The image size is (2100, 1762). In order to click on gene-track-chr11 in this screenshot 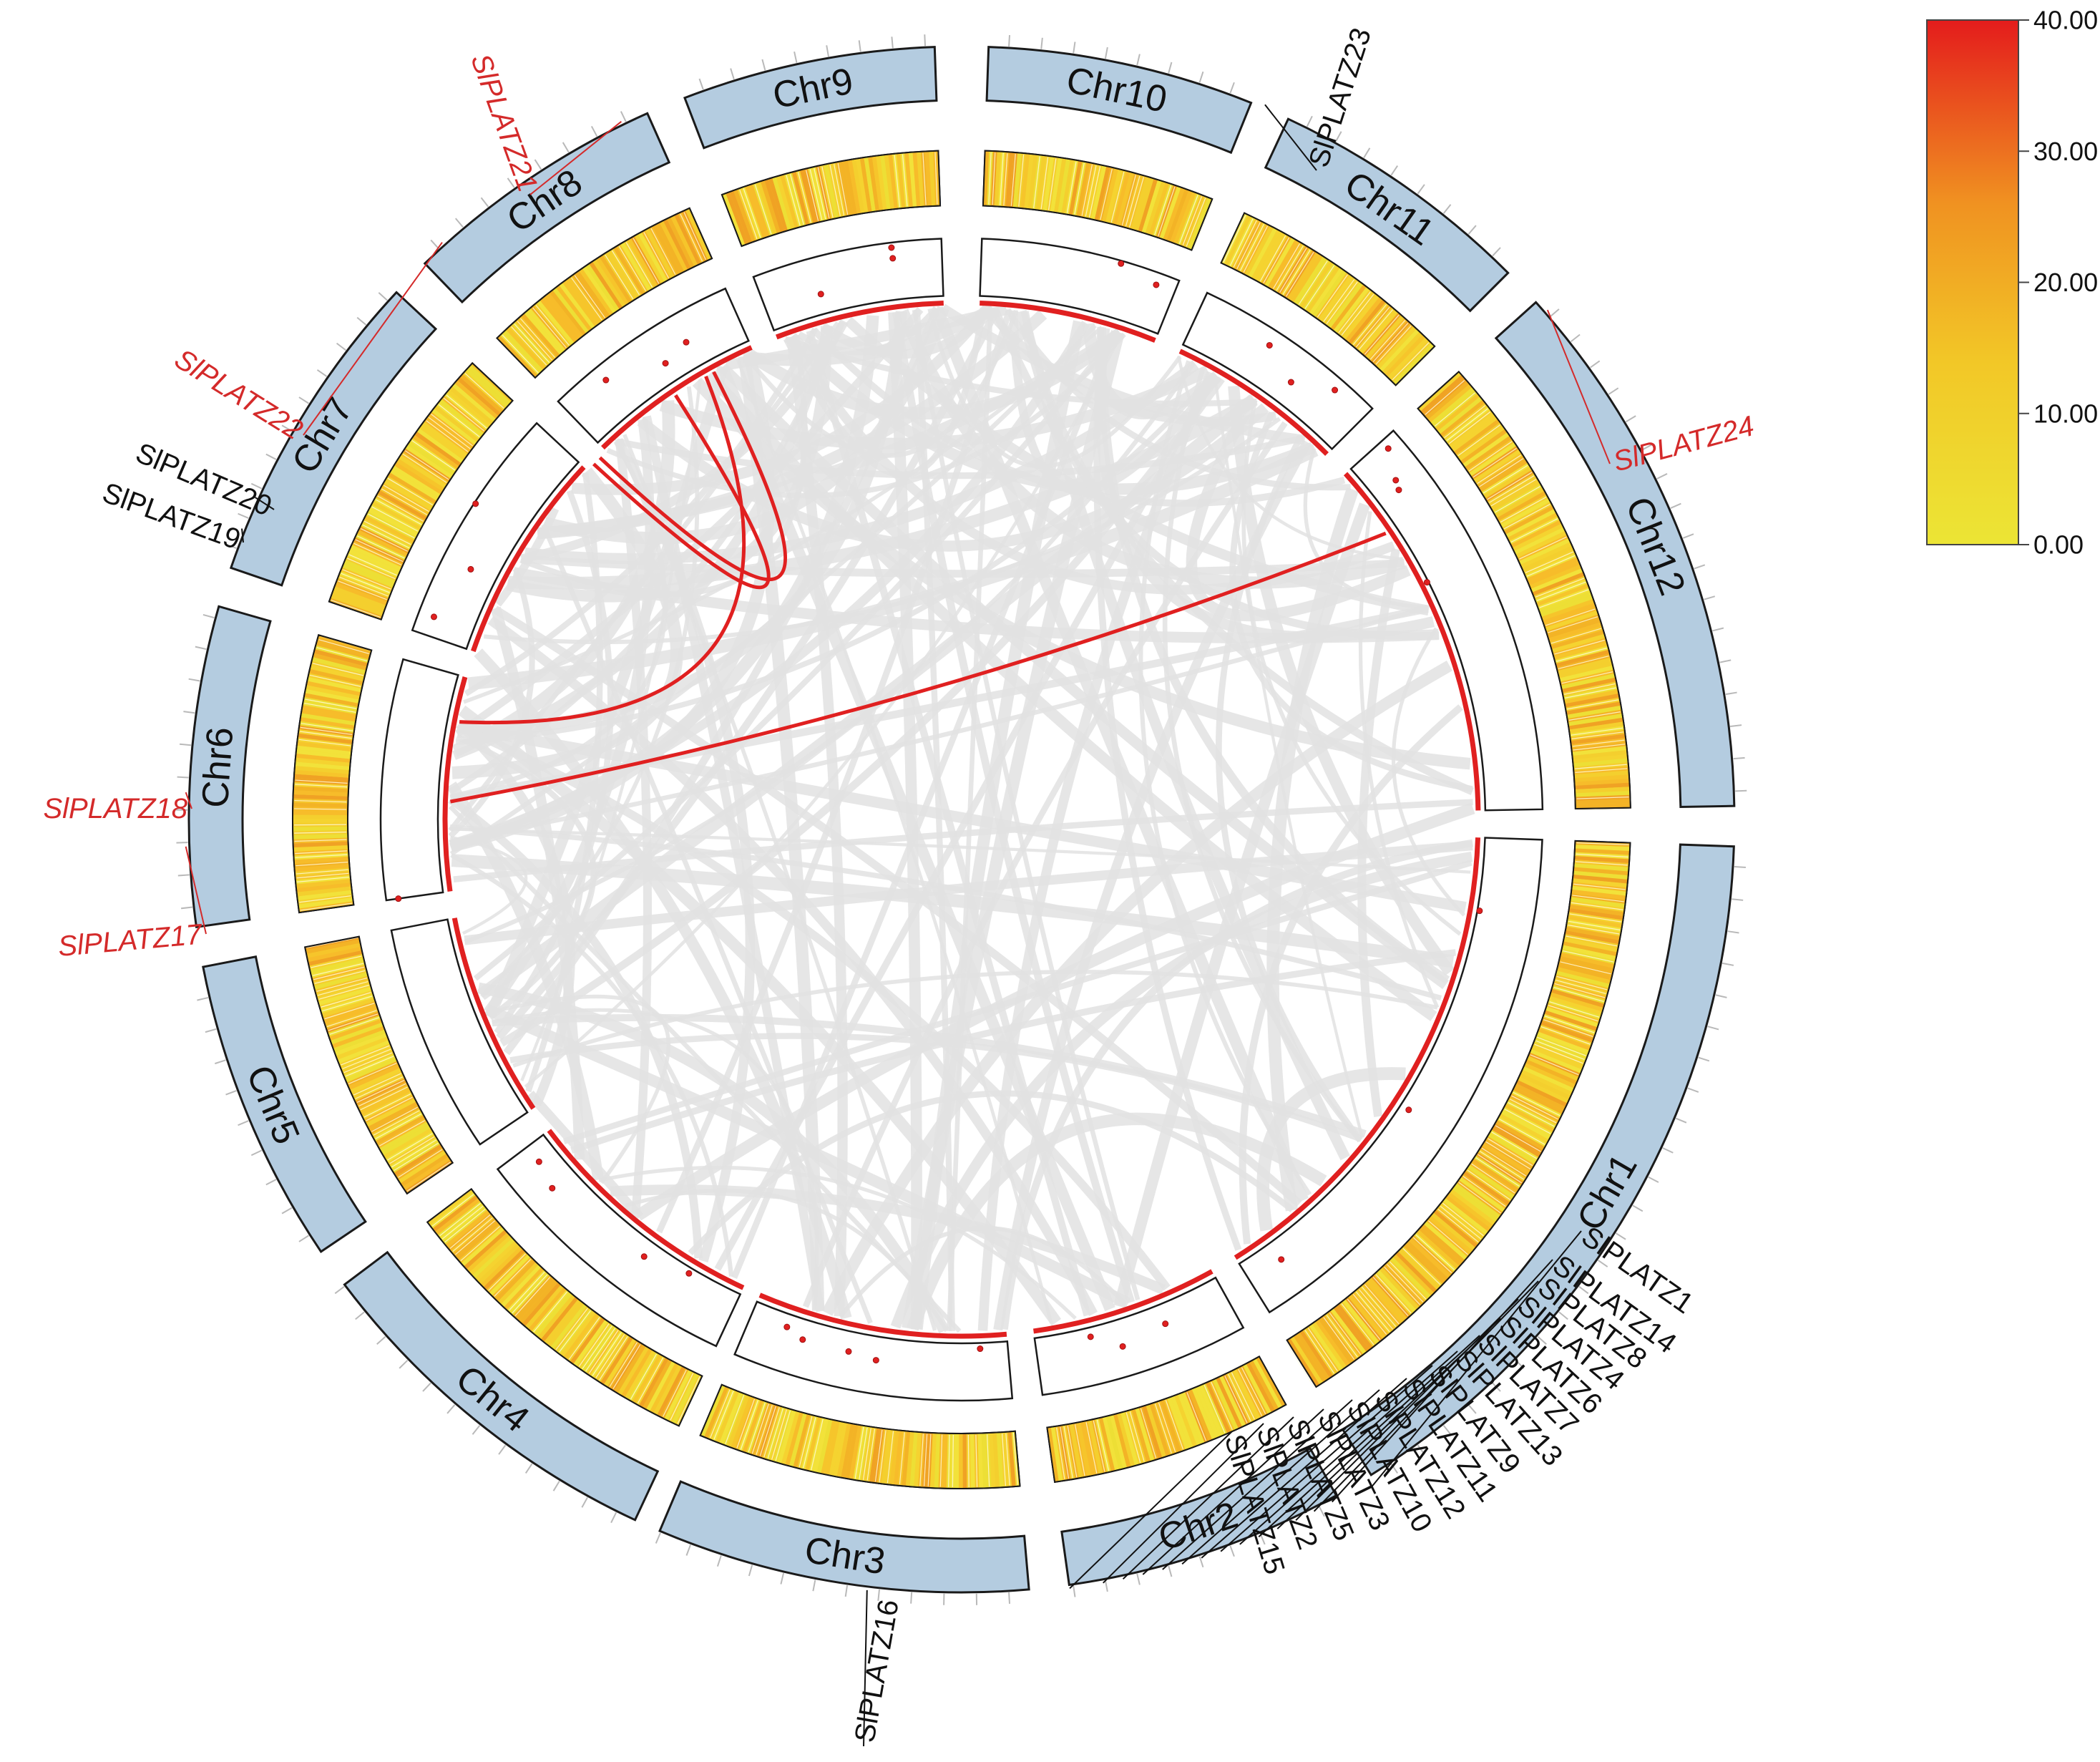, I will do `click(1277, 371)`.